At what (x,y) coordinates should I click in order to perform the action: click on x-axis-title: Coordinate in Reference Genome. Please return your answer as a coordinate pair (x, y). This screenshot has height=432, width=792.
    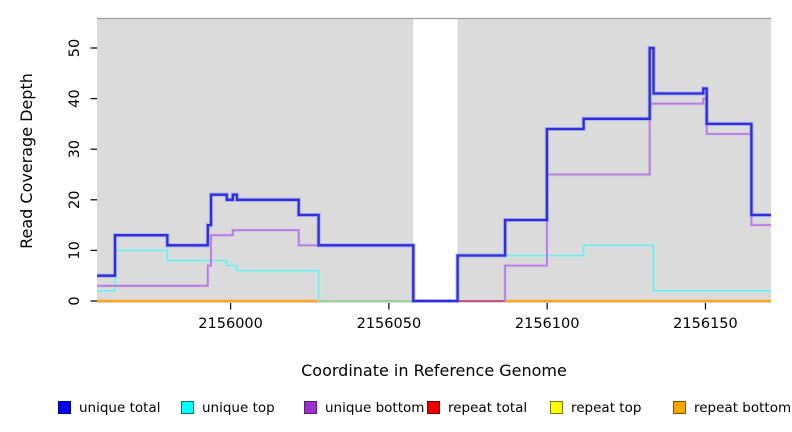
    Looking at the image, I should click on (434, 370).